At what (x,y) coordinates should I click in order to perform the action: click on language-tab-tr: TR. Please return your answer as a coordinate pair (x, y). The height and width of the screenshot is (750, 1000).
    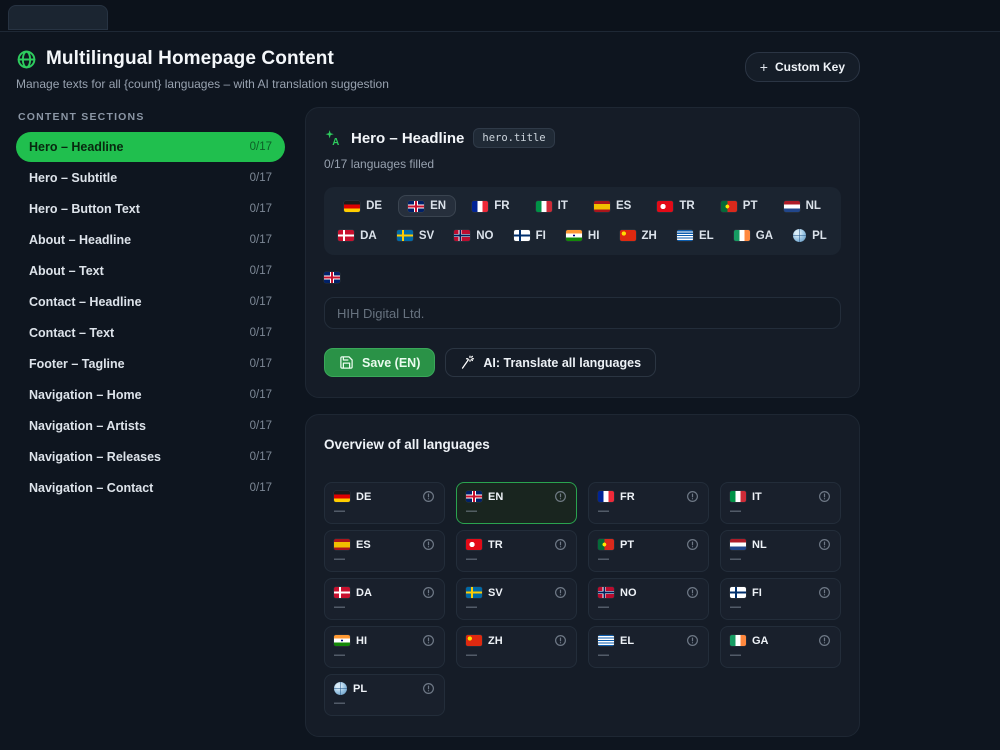
    Looking at the image, I should click on (675, 206).